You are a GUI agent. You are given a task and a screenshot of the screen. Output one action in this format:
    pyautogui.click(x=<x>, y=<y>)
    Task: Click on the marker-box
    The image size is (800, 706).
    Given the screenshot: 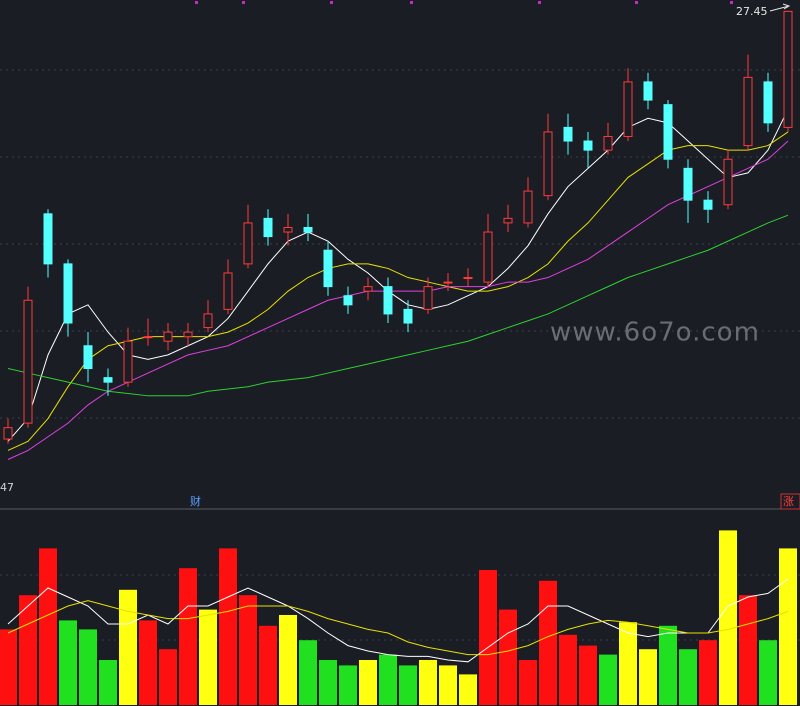 What is the action you would take?
    pyautogui.click(x=790, y=501)
    